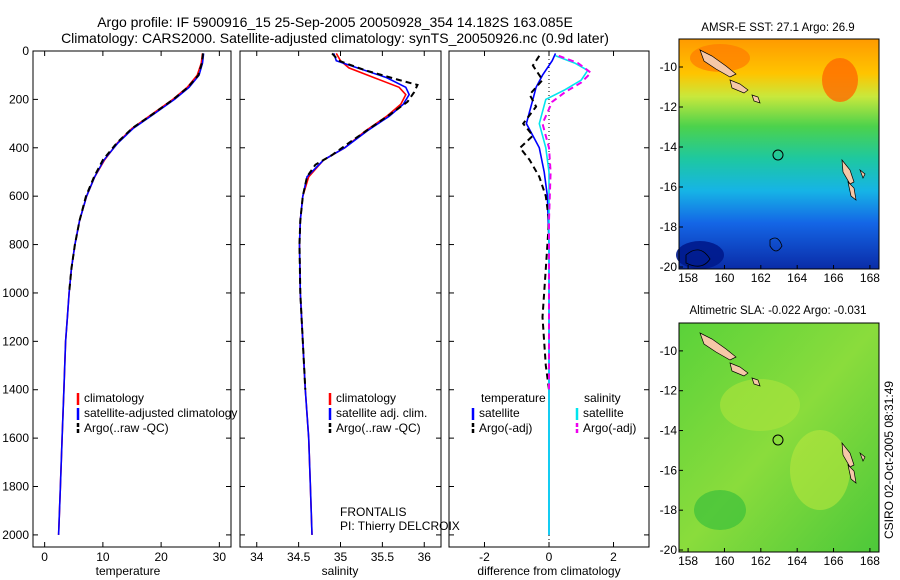 The height and width of the screenshot is (580, 900). I want to click on salinity-lines, so click(358, 293).